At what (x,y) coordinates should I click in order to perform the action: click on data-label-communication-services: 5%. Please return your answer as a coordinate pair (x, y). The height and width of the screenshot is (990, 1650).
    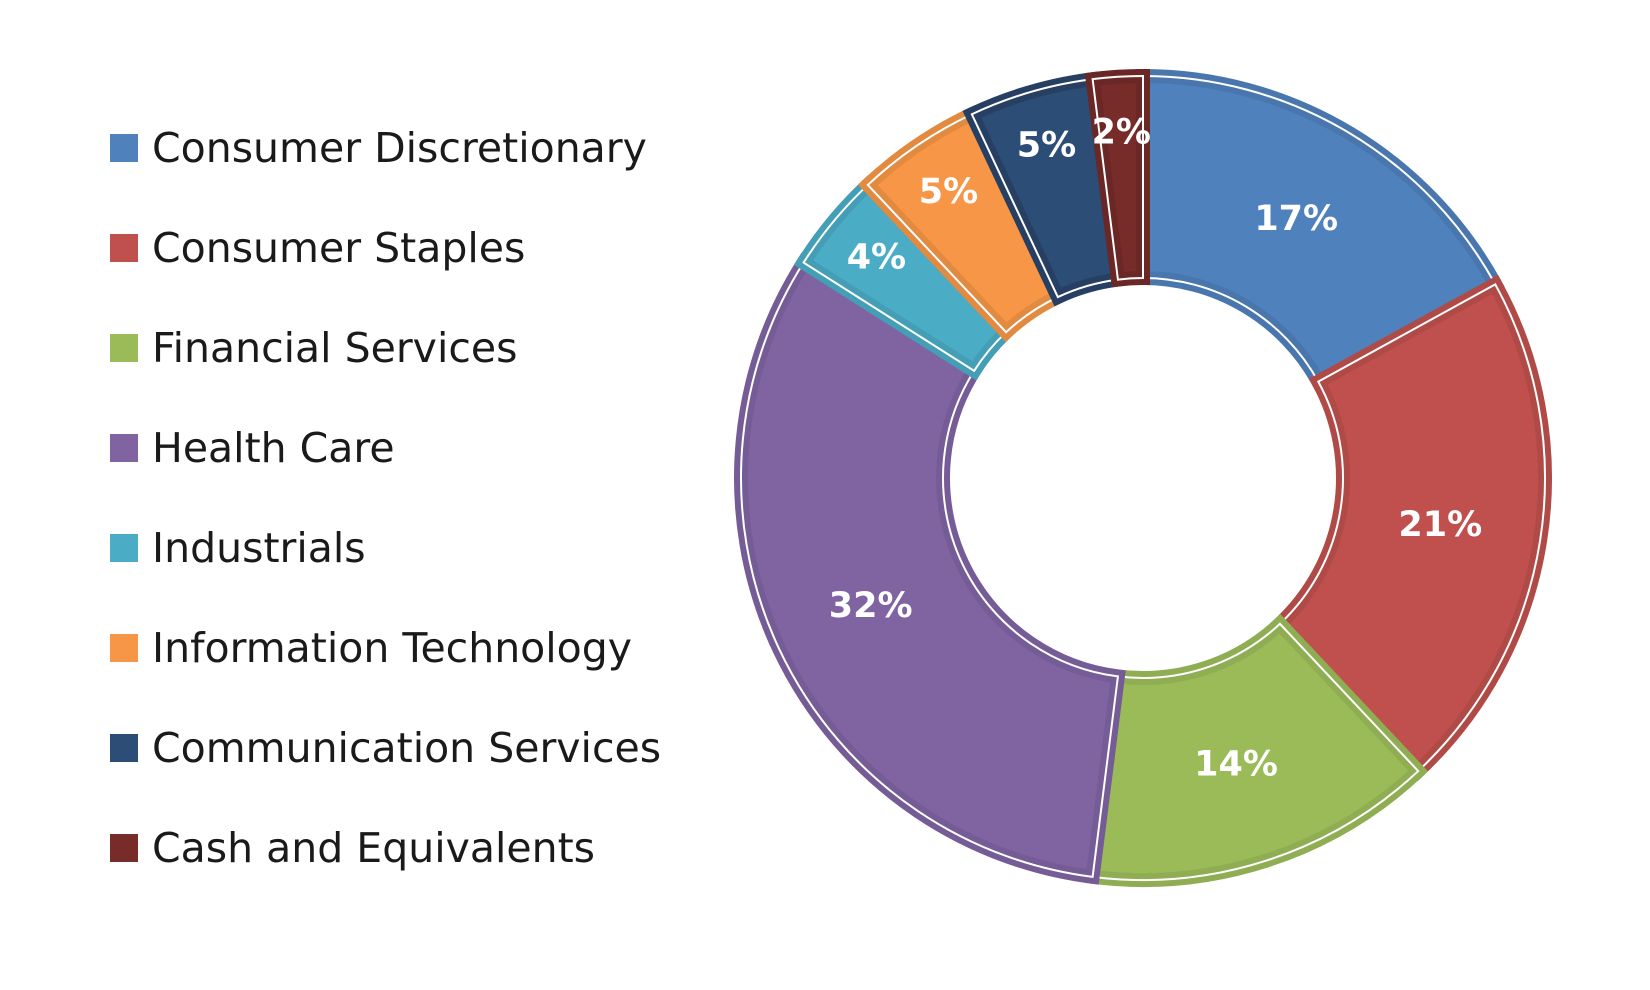
    Looking at the image, I should click on (1046, 146).